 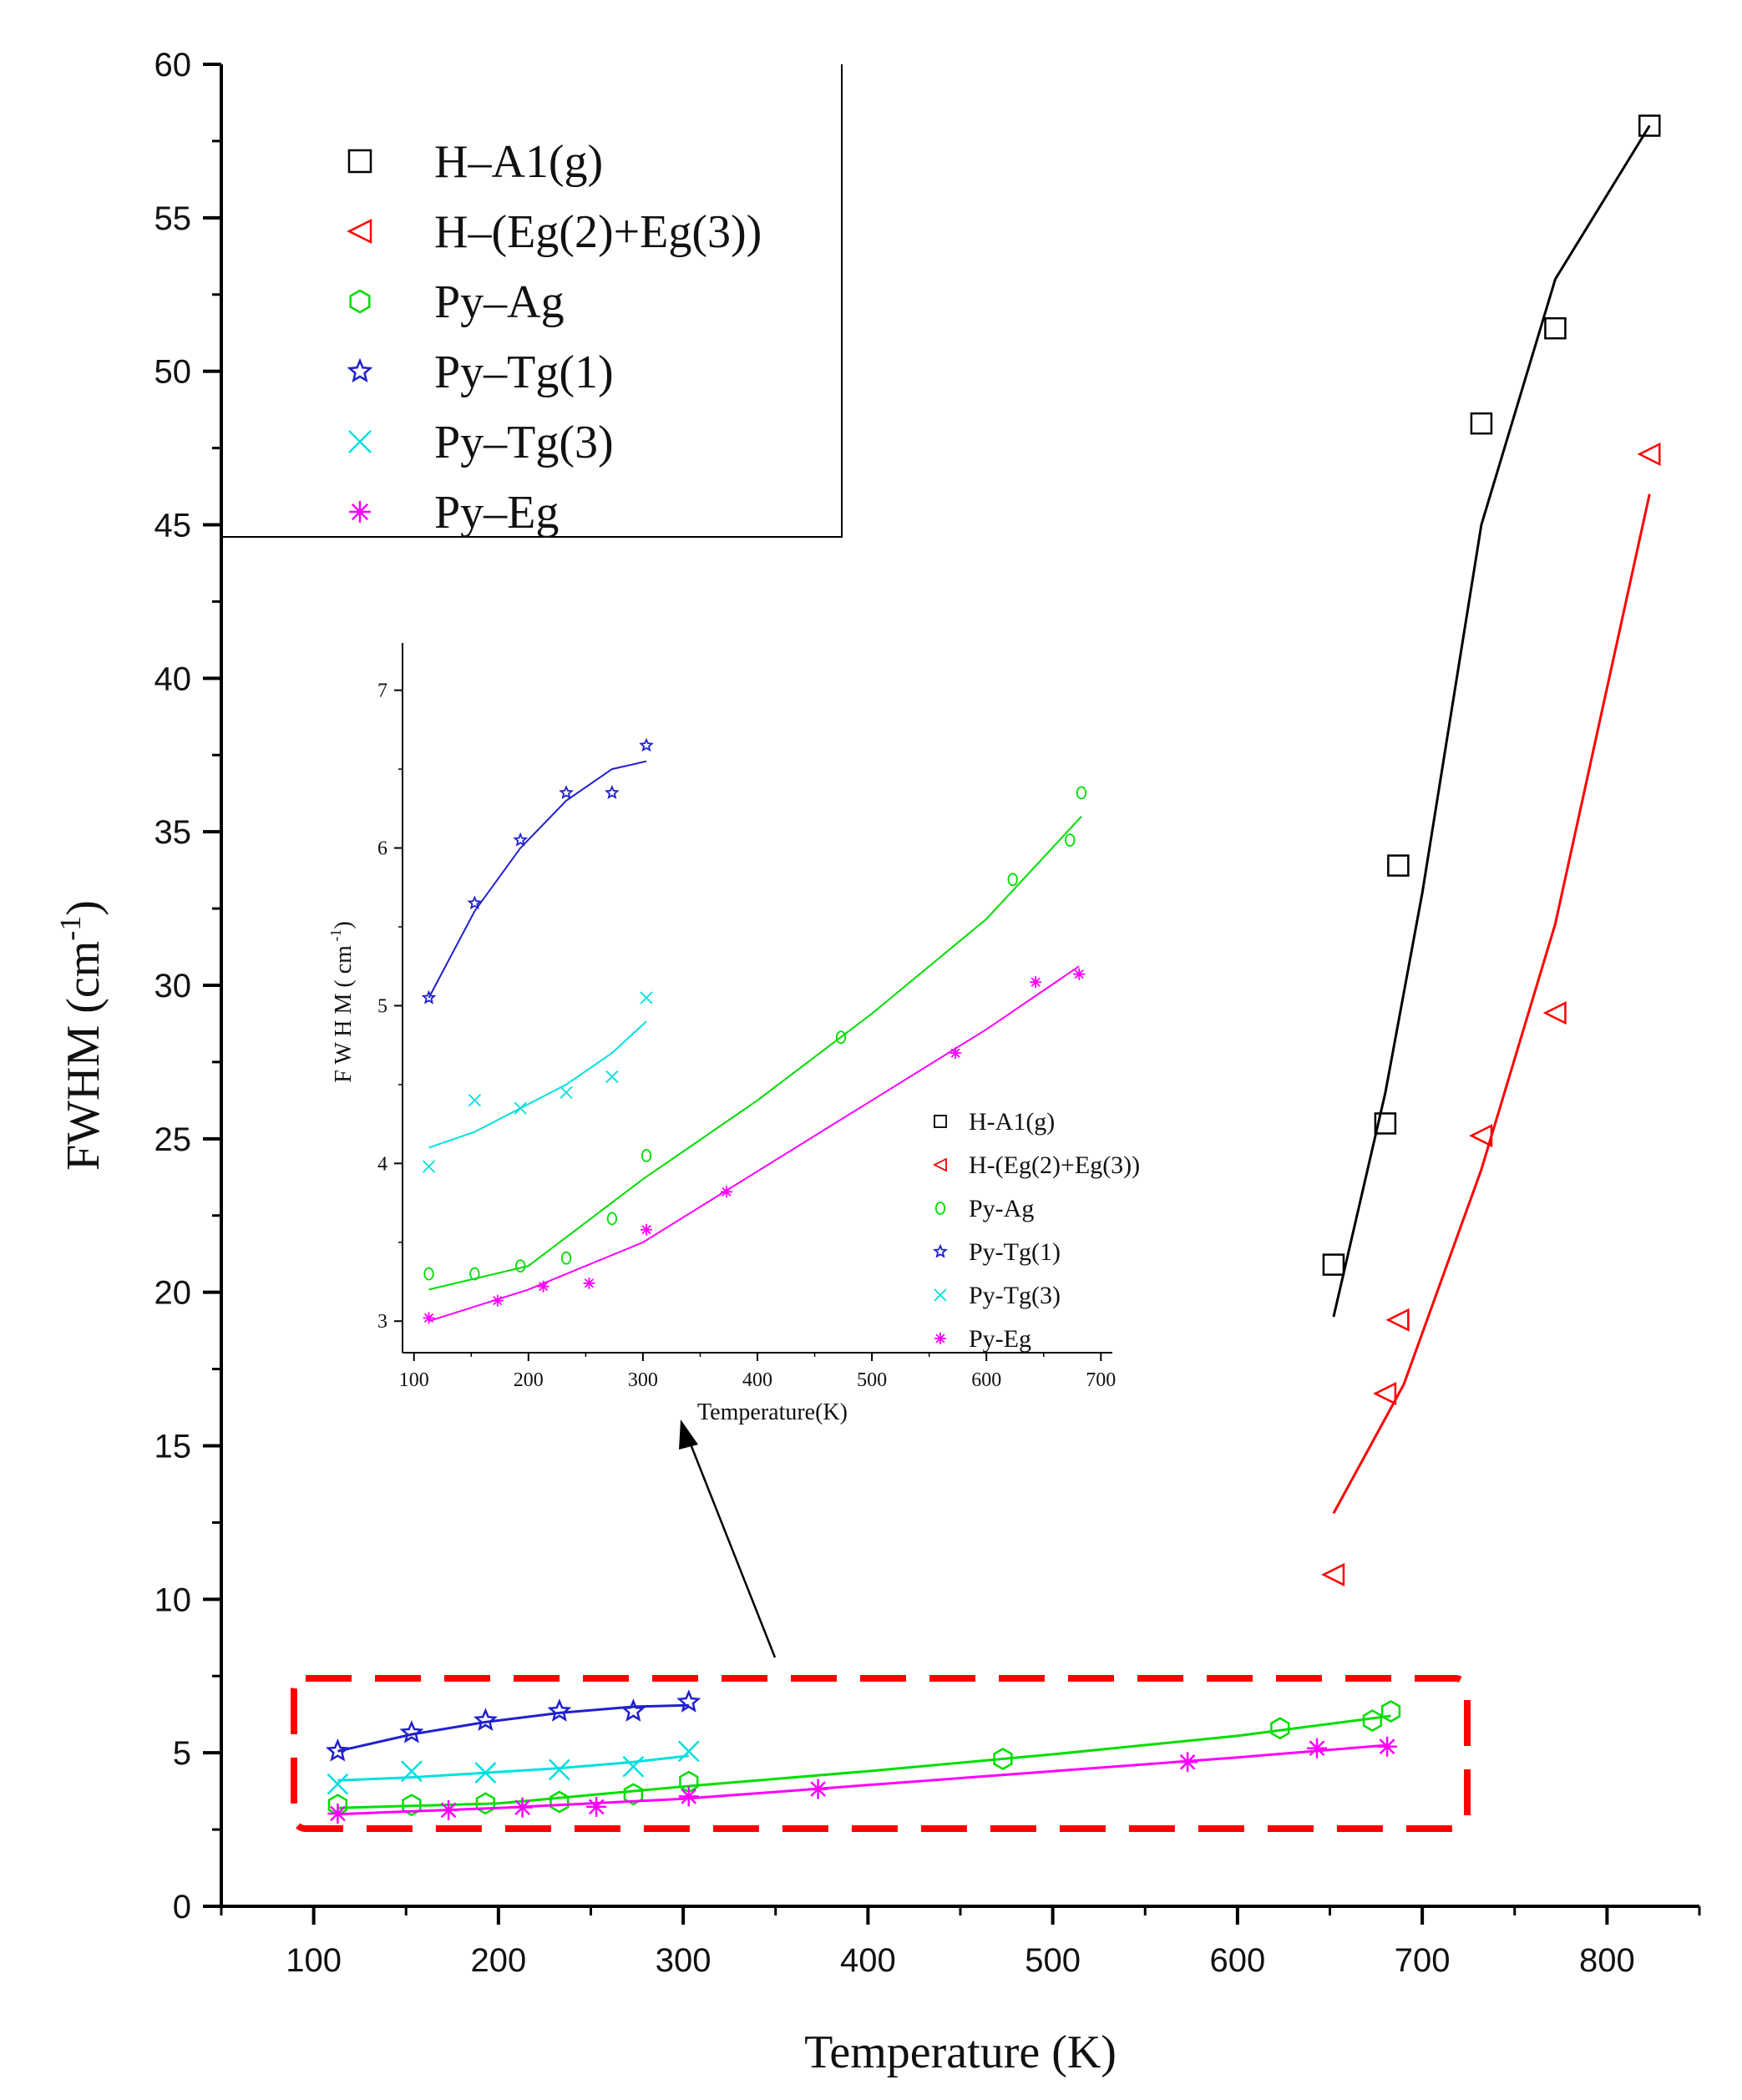 What do you see at coordinates (940, 1121) in the screenshot?
I see `inset-legend-marker-h-a1-g` at bounding box center [940, 1121].